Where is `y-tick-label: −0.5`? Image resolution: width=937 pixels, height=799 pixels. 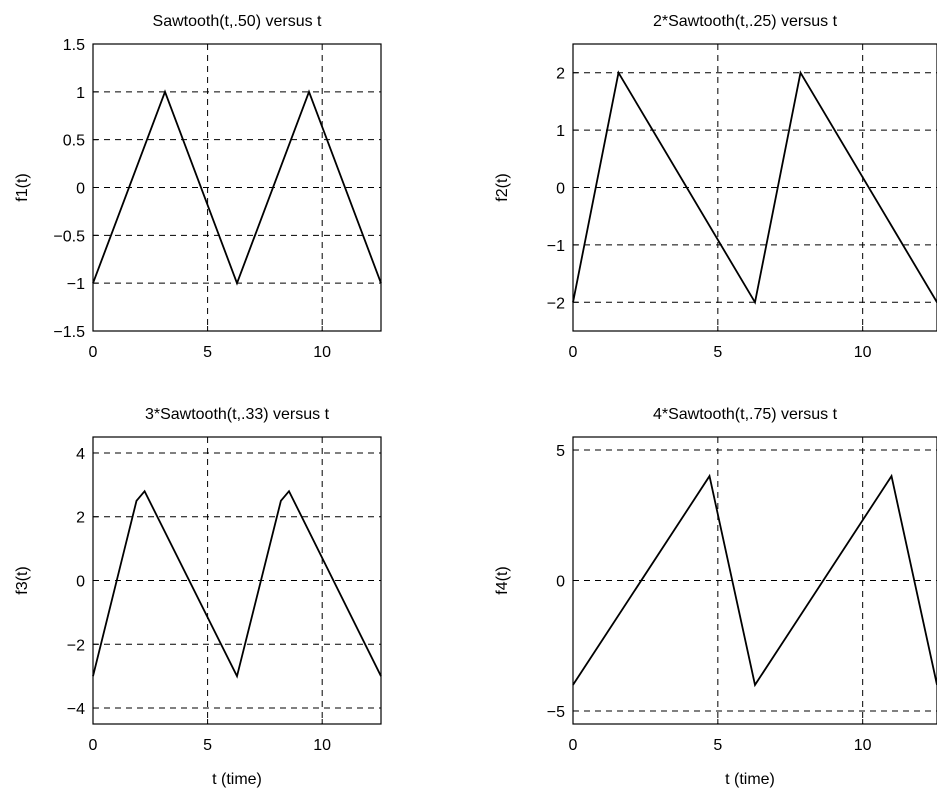 y-tick-label: −0.5 is located at coordinates (69, 236).